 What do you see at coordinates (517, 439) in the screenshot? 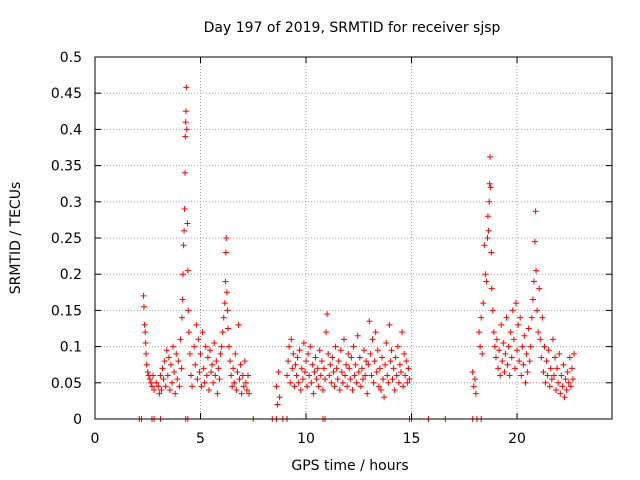
I see `x-tick-label: 20` at bounding box center [517, 439].